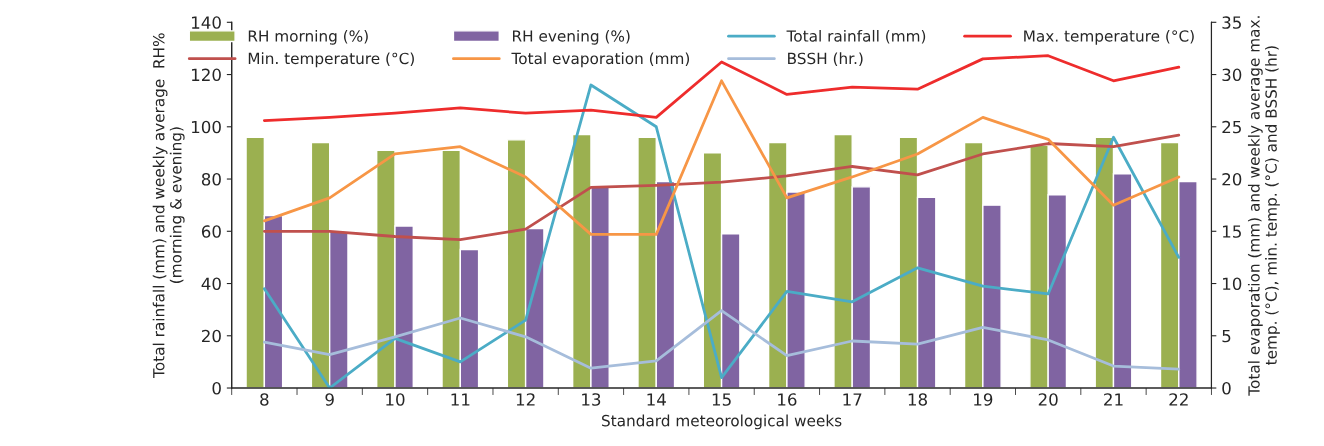 Image resolution: width=1324 pixels, height=446 pixels. I want to click on legend-label: Min. temperature (°C), so click(331, 60).